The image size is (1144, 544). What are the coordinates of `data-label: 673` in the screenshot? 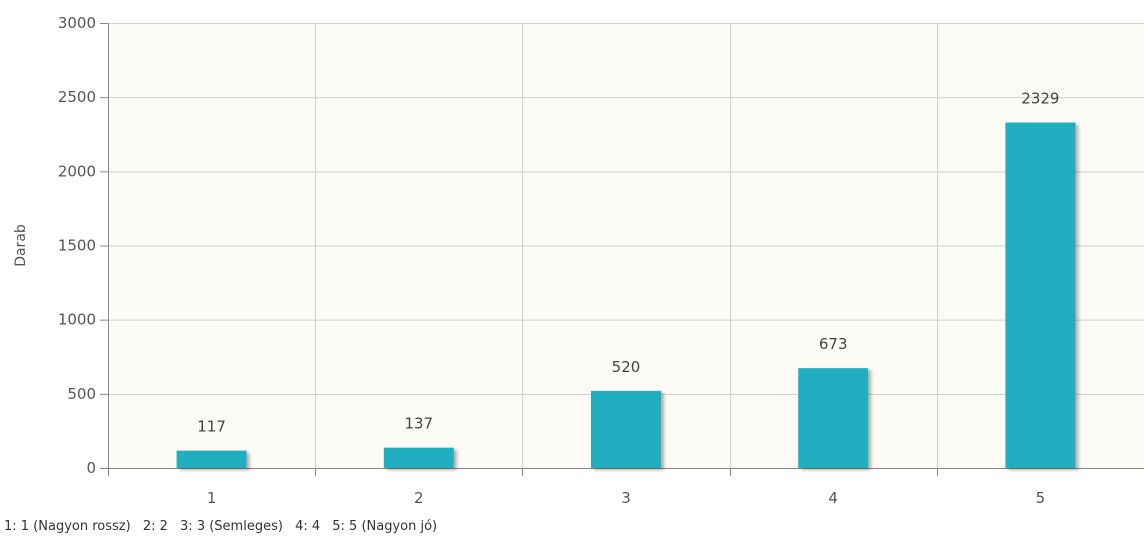 It's located at (833, 344).